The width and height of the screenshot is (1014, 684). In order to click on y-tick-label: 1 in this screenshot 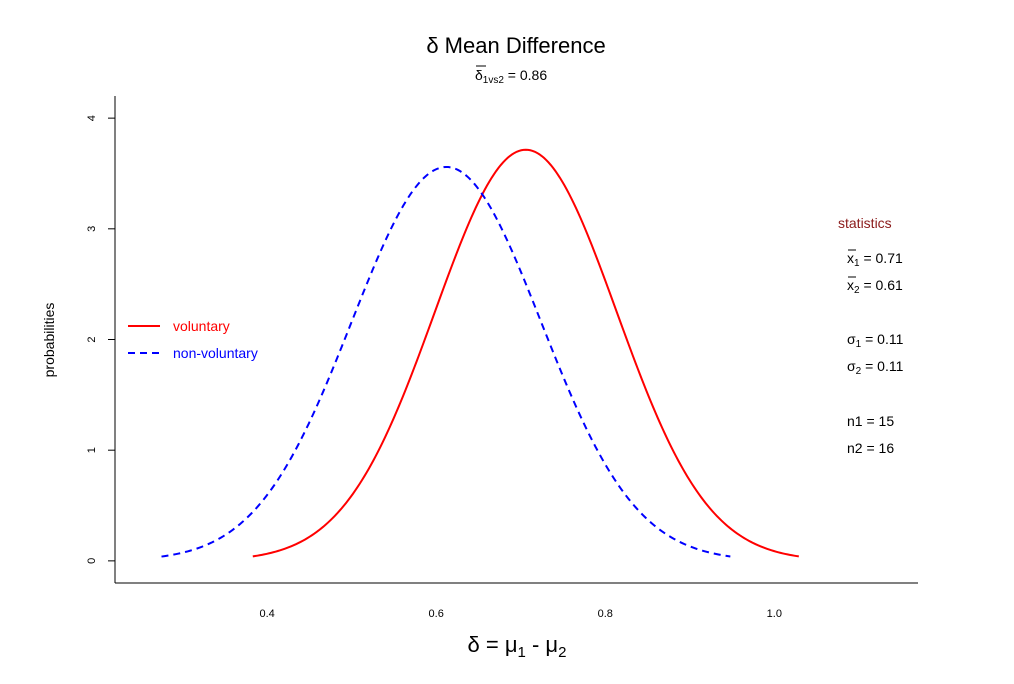, I will do `click(92, 450)`.